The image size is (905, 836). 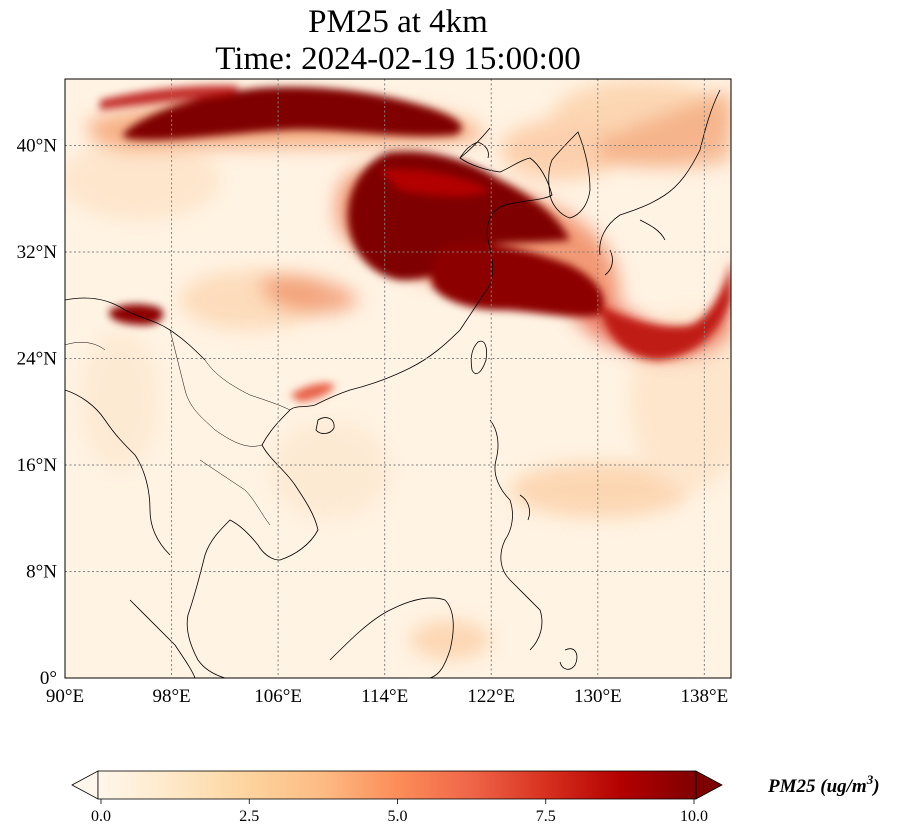 I want to click on y-tick-label: 24°N, so click(x=37, y=359).